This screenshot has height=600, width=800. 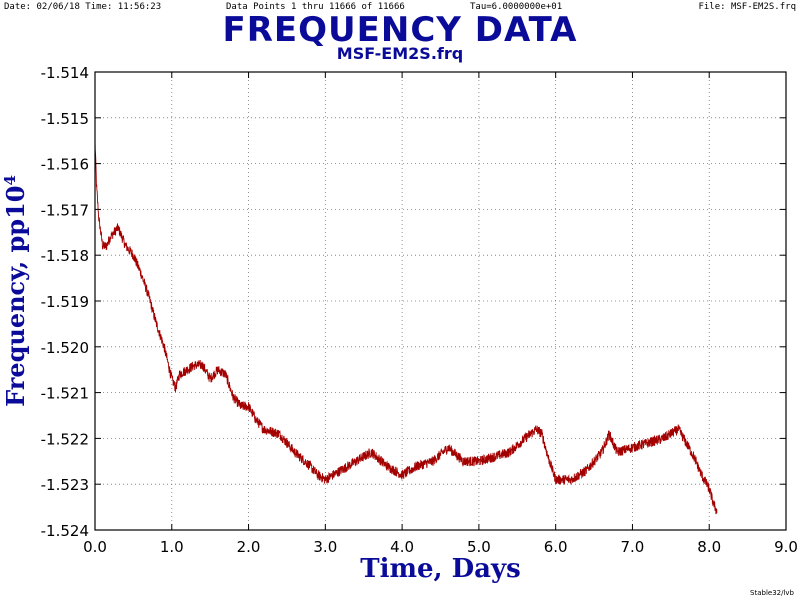 What do you see at coordinates (402, 547) in the screenshot?
I see `x-tick-label: 4.0` at bounding box center [402, 547].